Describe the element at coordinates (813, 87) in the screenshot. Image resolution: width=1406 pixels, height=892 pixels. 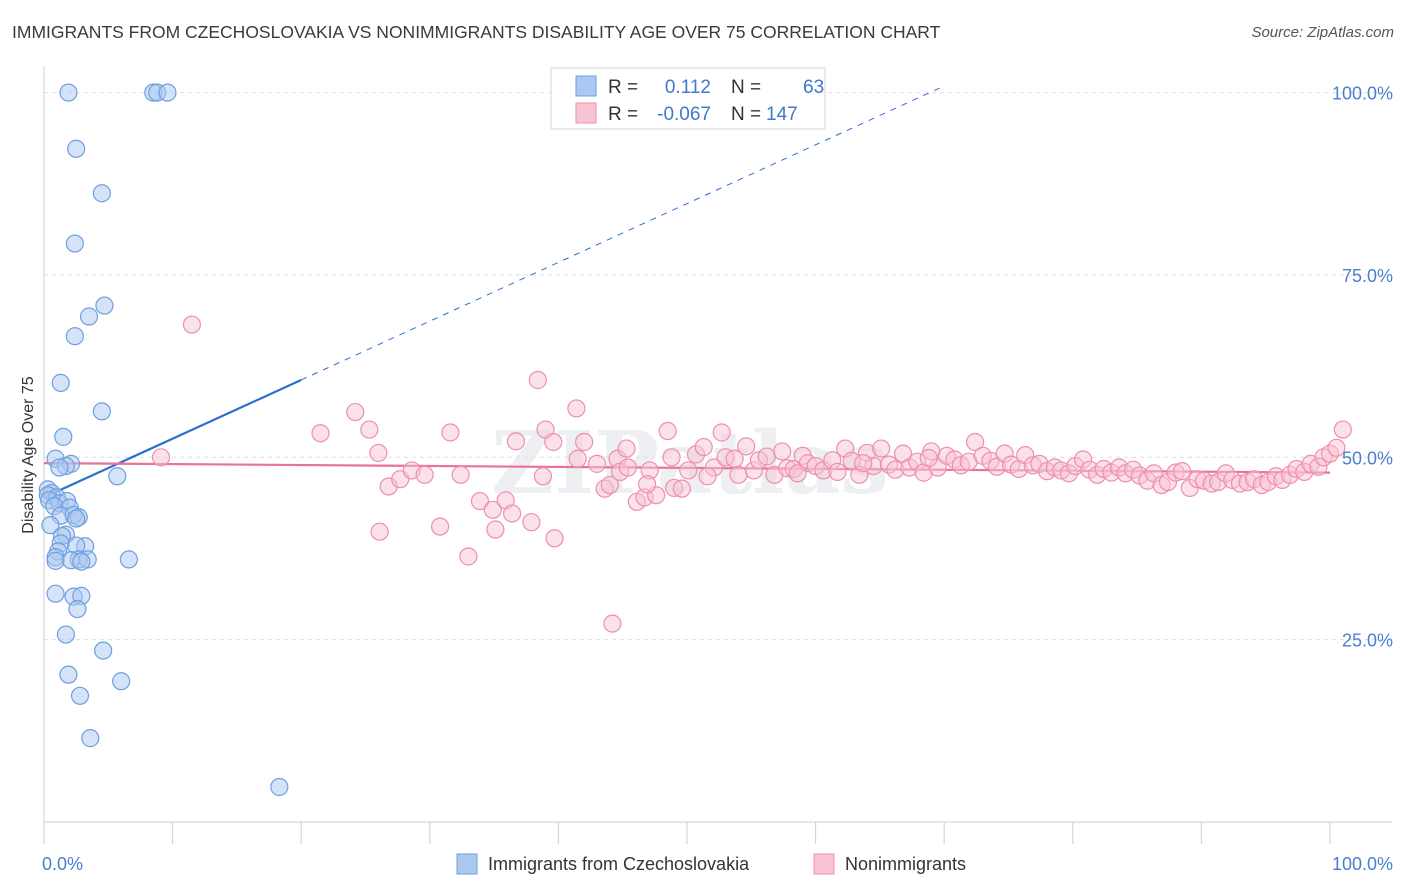
I see `legend-n-value-1: 63` at that location.